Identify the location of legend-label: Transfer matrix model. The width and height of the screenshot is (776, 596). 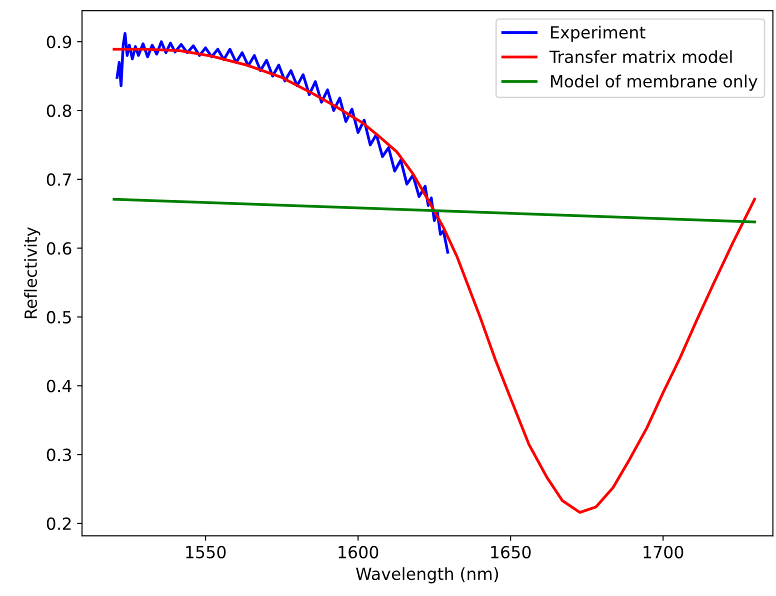
(640, 57).